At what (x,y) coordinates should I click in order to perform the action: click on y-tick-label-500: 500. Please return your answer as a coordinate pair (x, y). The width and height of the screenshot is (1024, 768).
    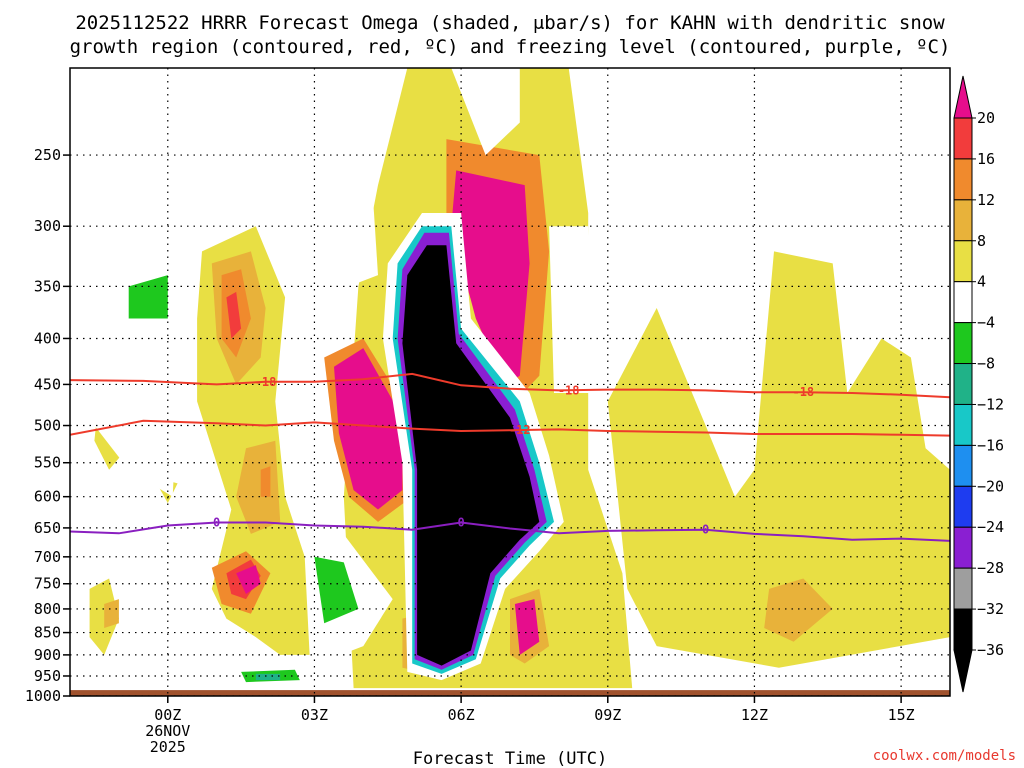
    Looking at the image, I should click on (47, 426).